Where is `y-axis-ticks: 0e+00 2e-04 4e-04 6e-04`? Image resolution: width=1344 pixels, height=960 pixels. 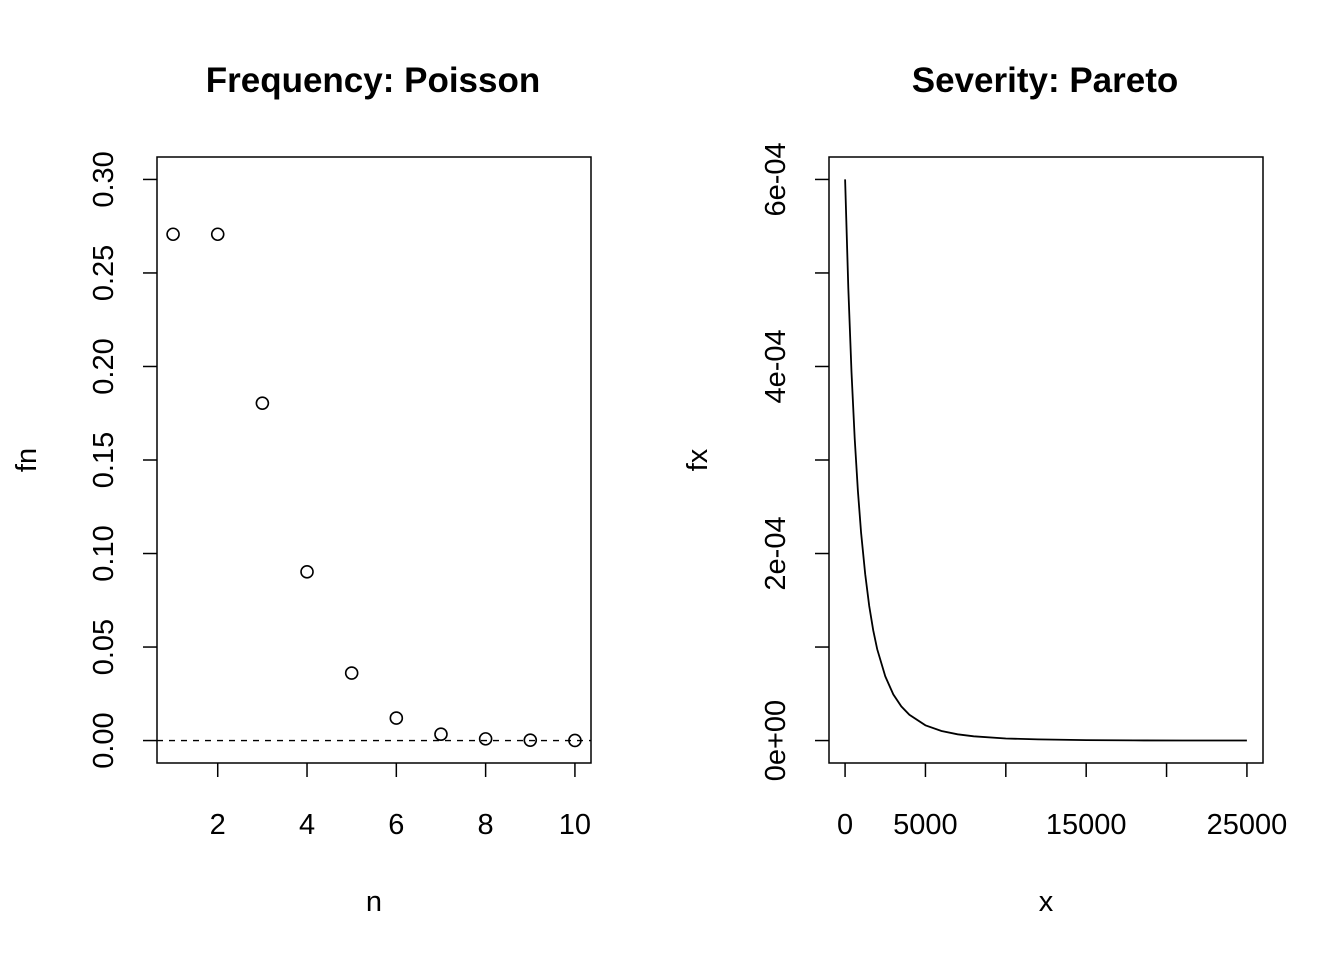
y-axis-ticks: 0e+00 2e-04 4e-04 6e-04 is located at coordinates (794, 461).